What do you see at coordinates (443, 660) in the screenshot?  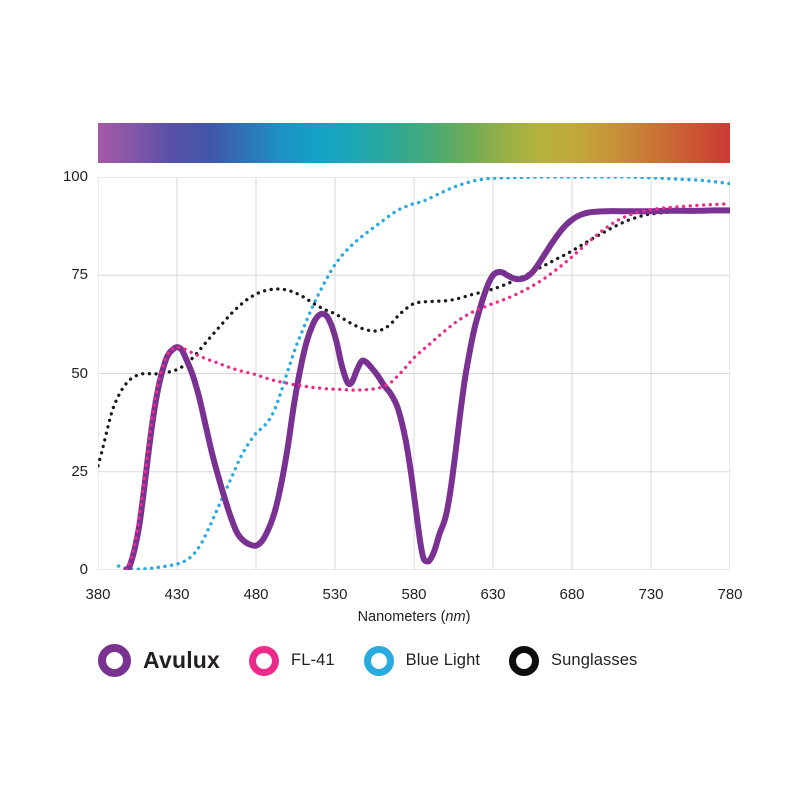 I see `legend-item-label: Blue Light` at bounding box center [443, 660].